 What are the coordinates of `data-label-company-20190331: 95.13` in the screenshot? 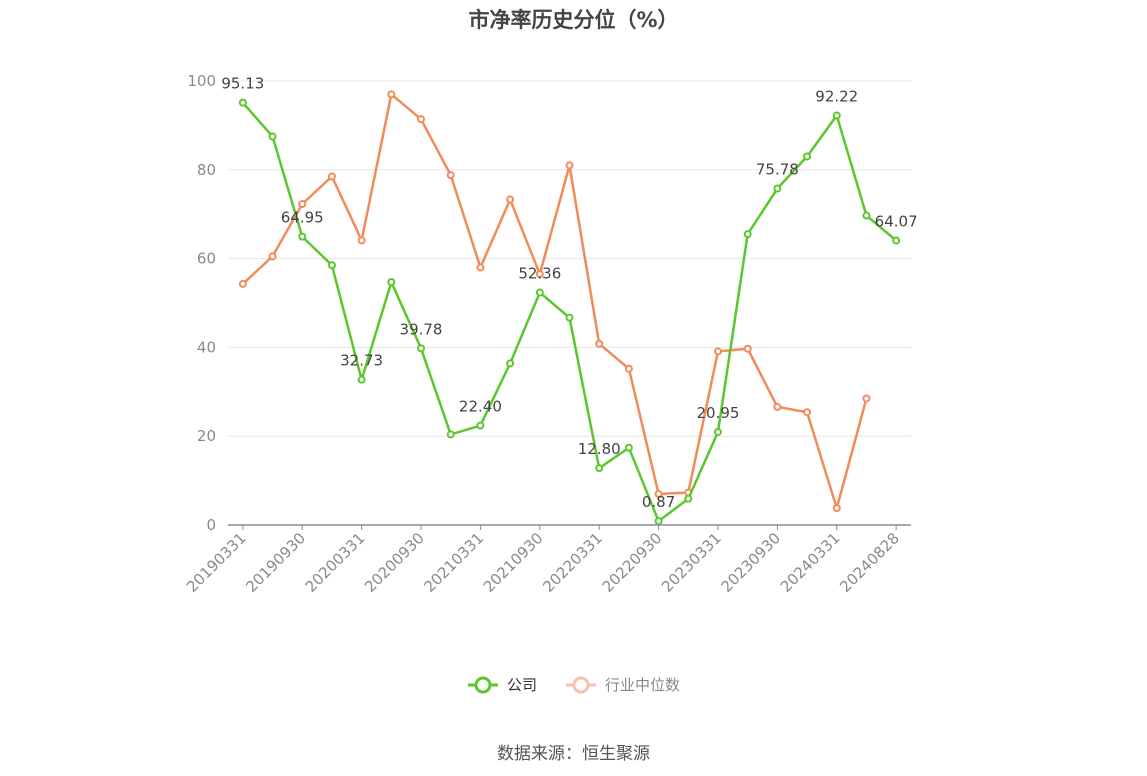 It's located at (242, 84).